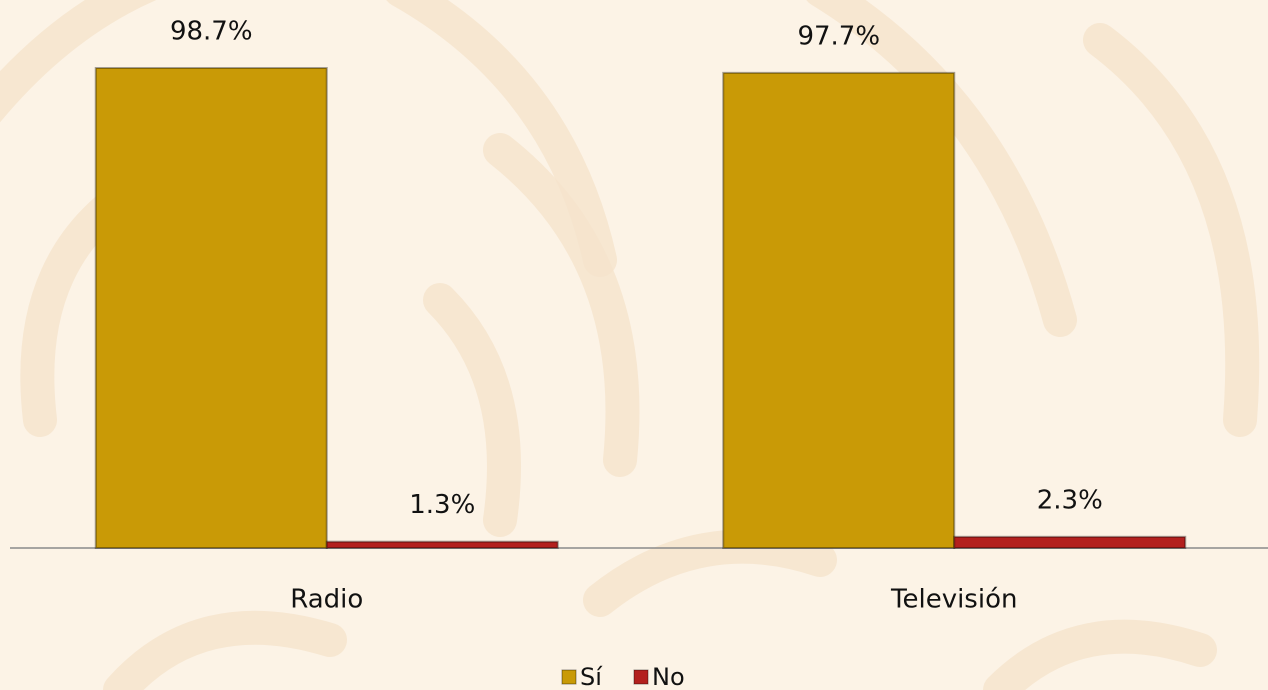 The image size is (1268, 690). I want to click on value-label: 2.3%, so click(1070, 500).